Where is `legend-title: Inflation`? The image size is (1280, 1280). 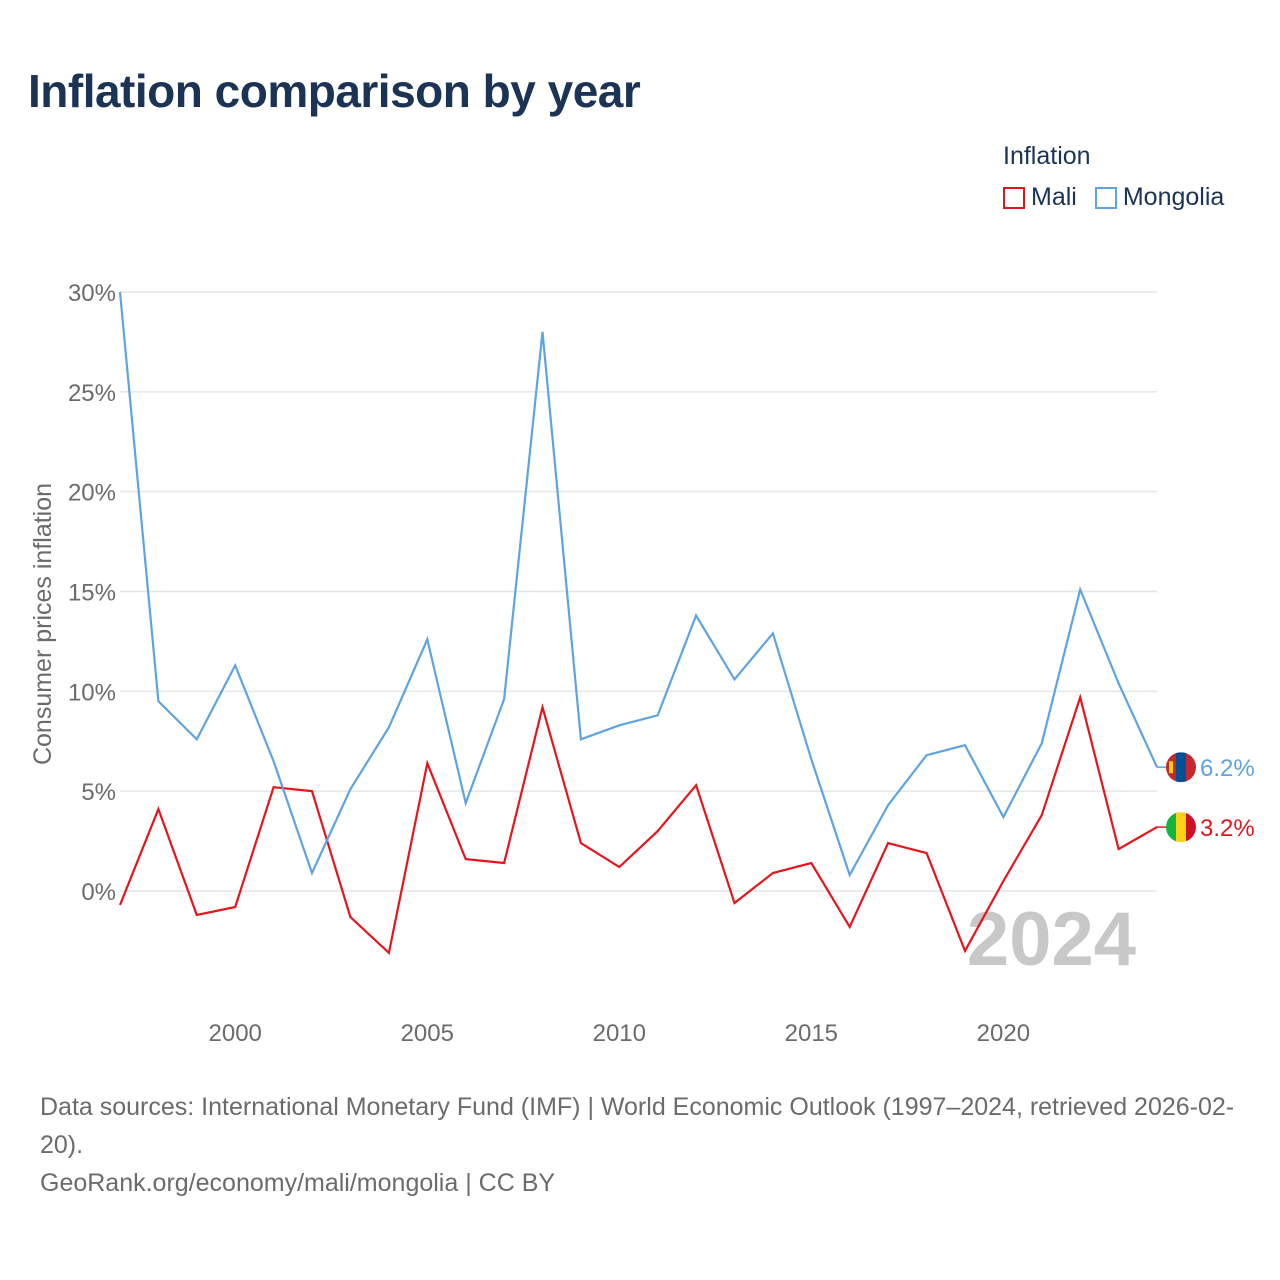
legend-title: Inflation is located at coordinates (1047, 156).